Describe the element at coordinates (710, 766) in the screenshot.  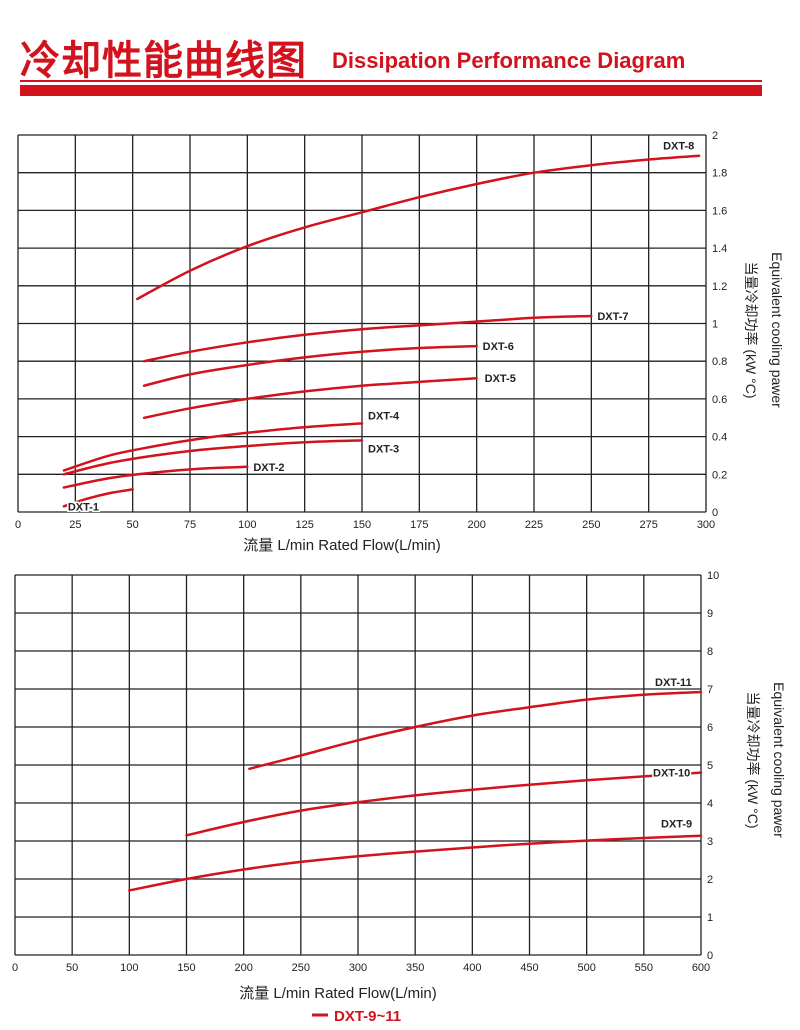
I see `y-tick-label: 5` at that location.